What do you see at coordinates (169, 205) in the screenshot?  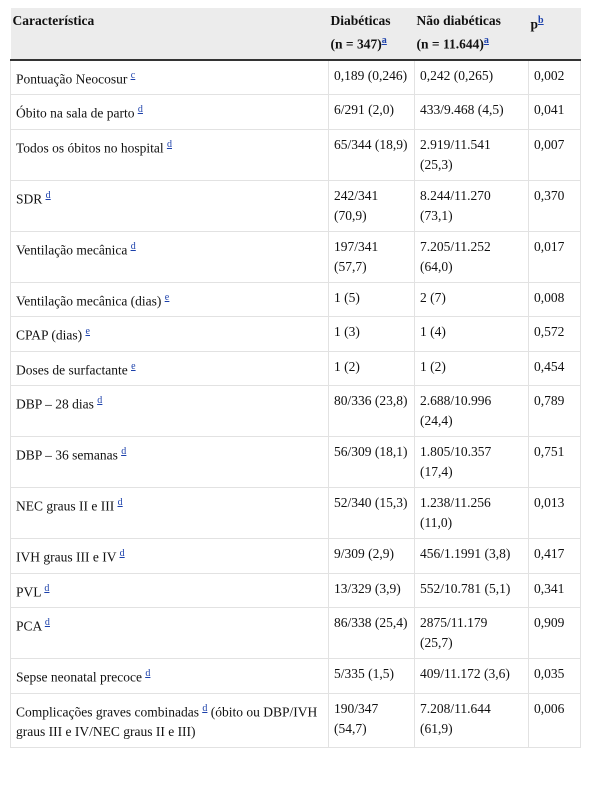 I see `characteristic-cell: SDR d` at bounding box center [169, 205].